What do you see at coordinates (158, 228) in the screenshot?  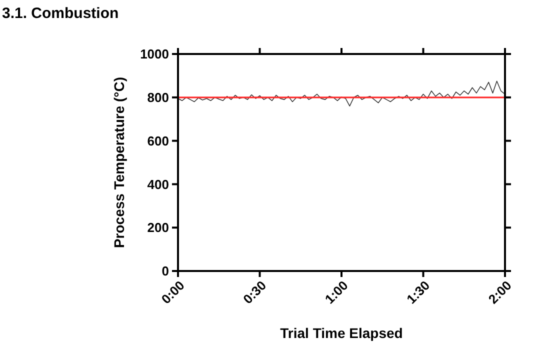 I see `y-tick-label: 200` at bounding box center [158, 228].